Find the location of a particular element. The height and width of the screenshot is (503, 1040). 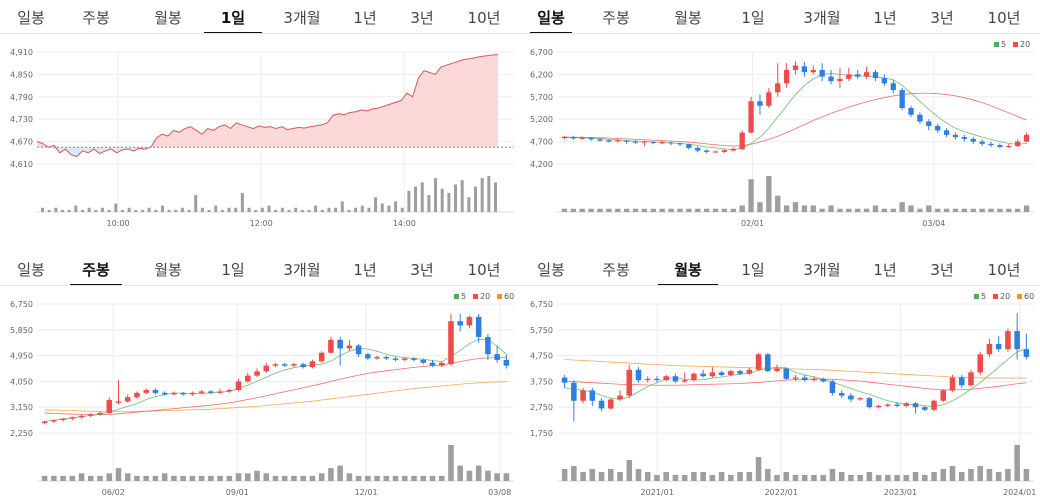

y-tick-label: 4,790 is located at coordinates (21, 97).